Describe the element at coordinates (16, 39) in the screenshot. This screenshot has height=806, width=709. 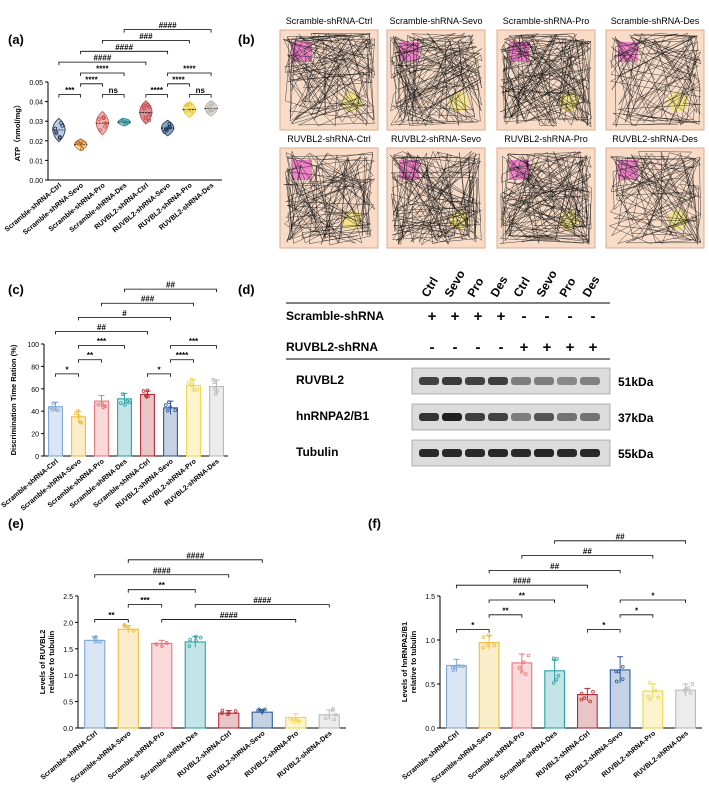
I see `panel-label-a: (a)` at that location.